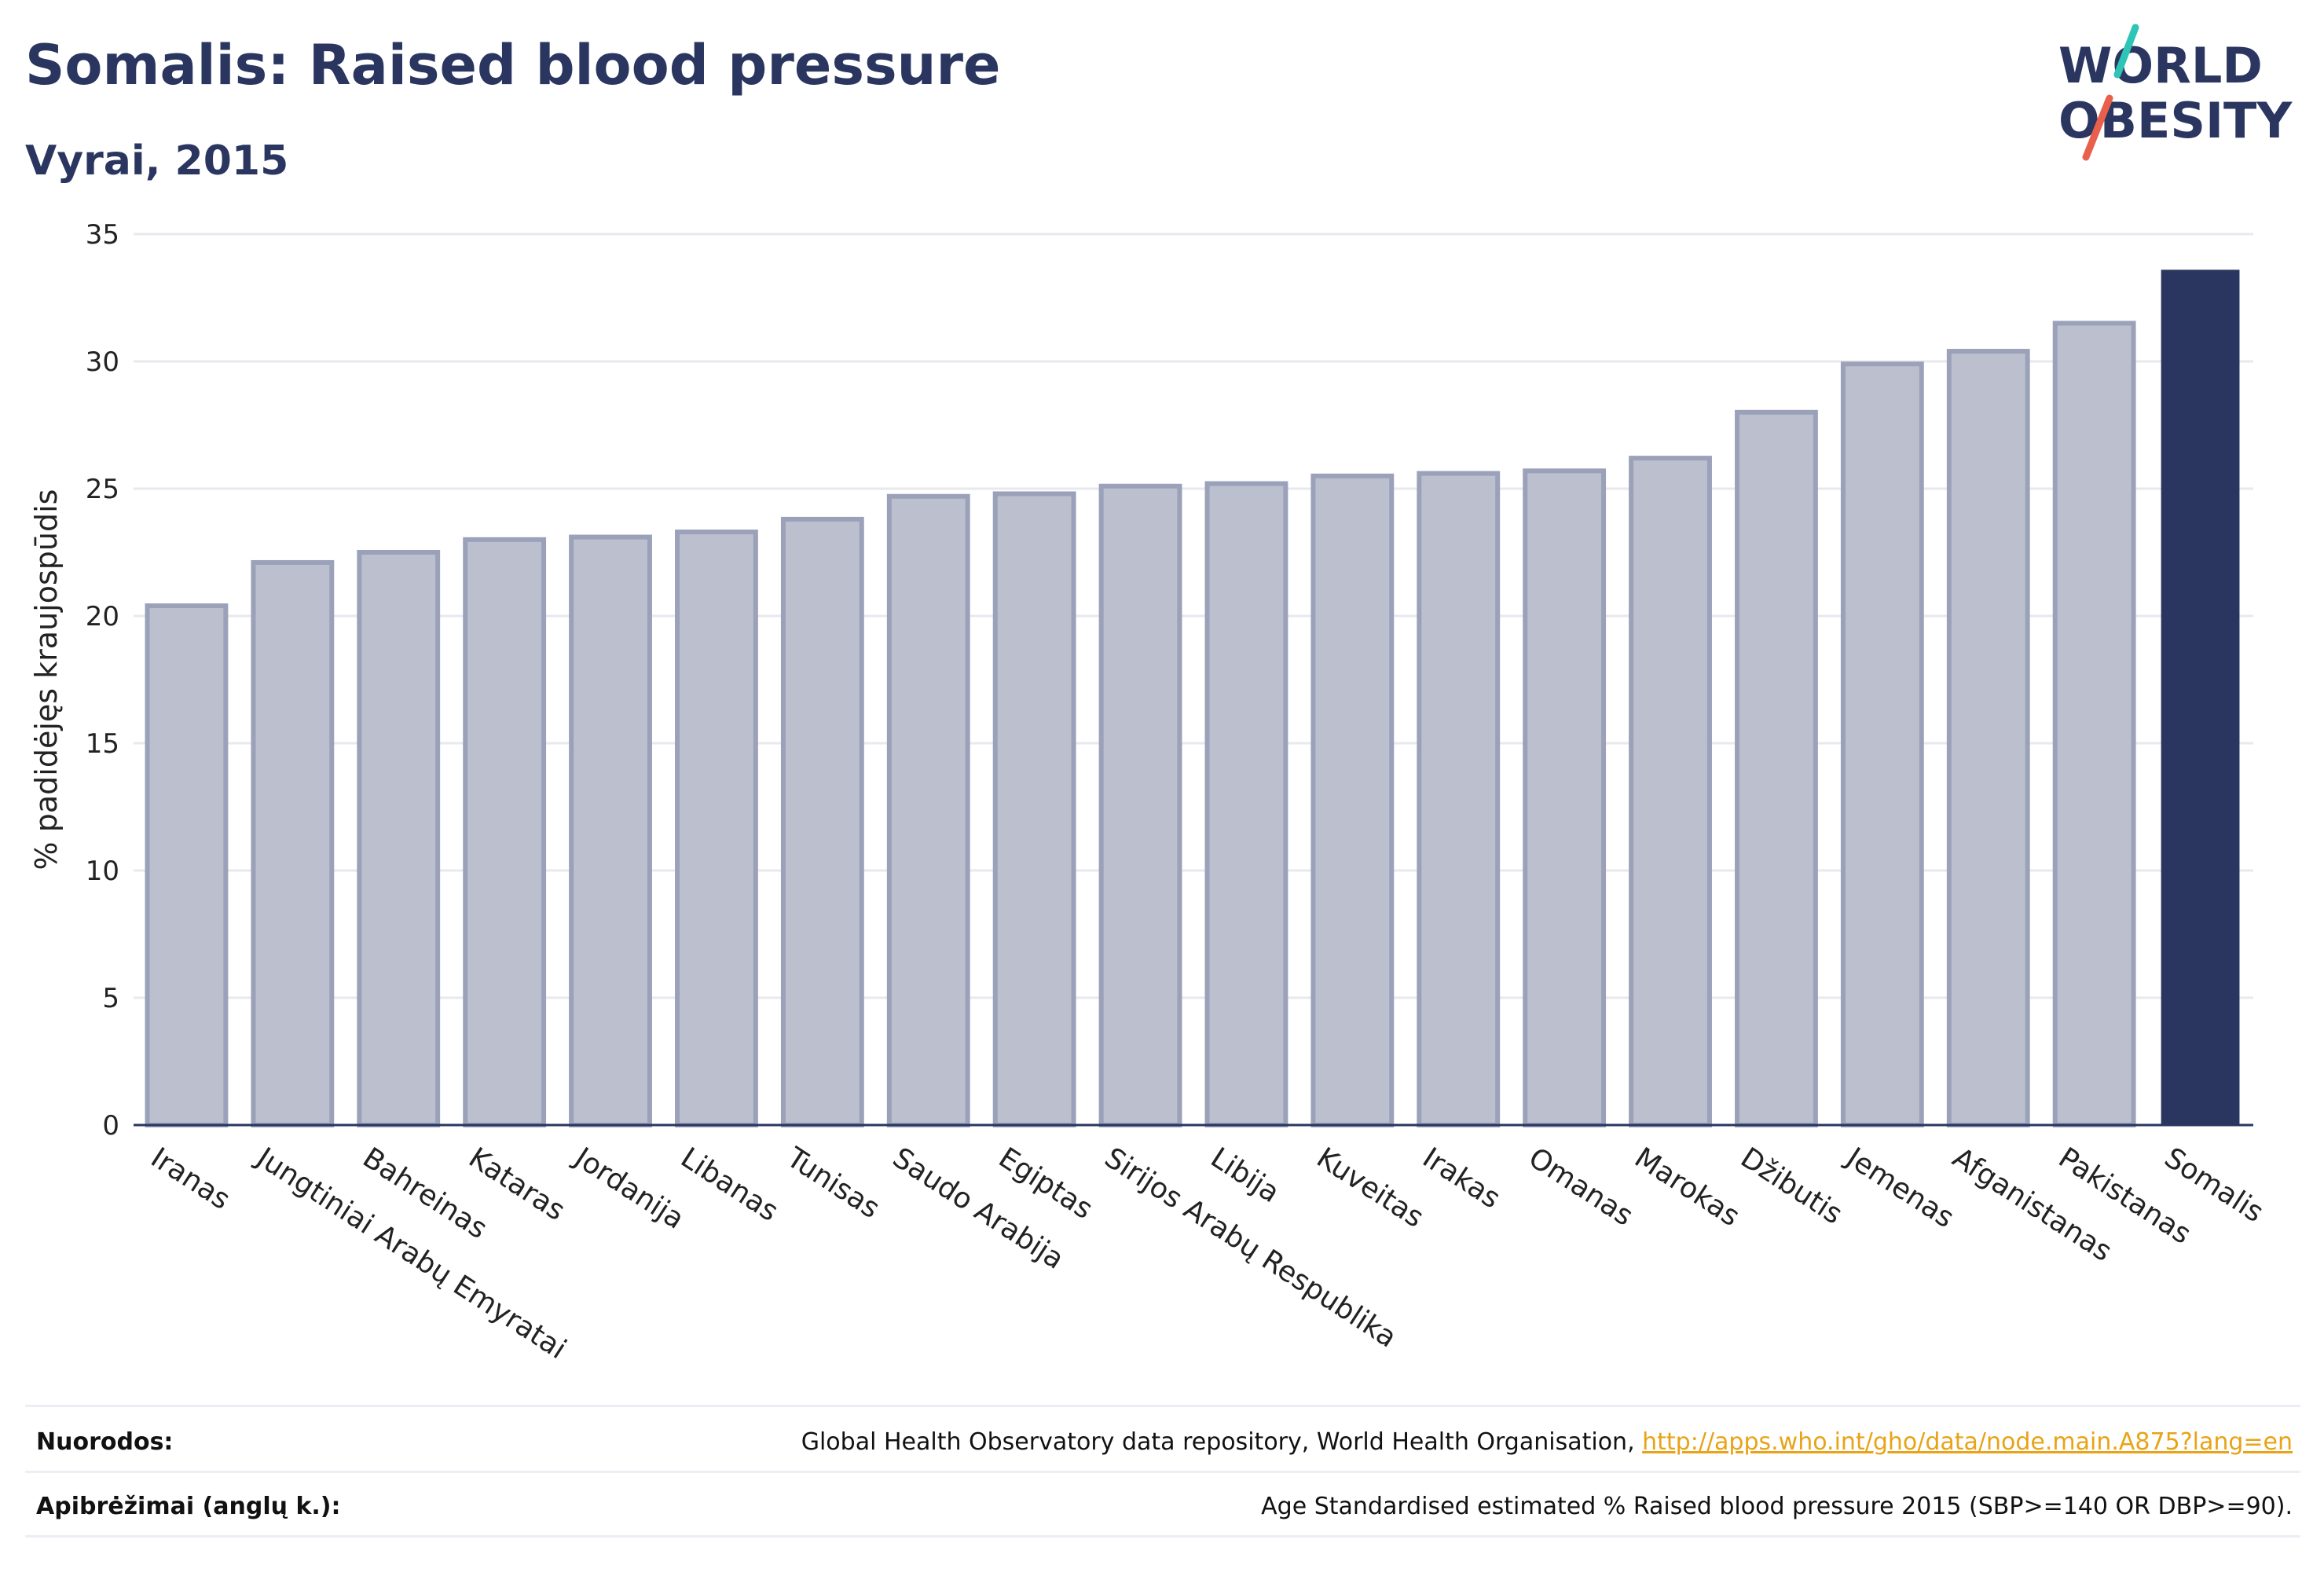  Describe the element at coordinates (190, 1179) in the screenshot. I see `x-tick-label: Iranas` at that location.